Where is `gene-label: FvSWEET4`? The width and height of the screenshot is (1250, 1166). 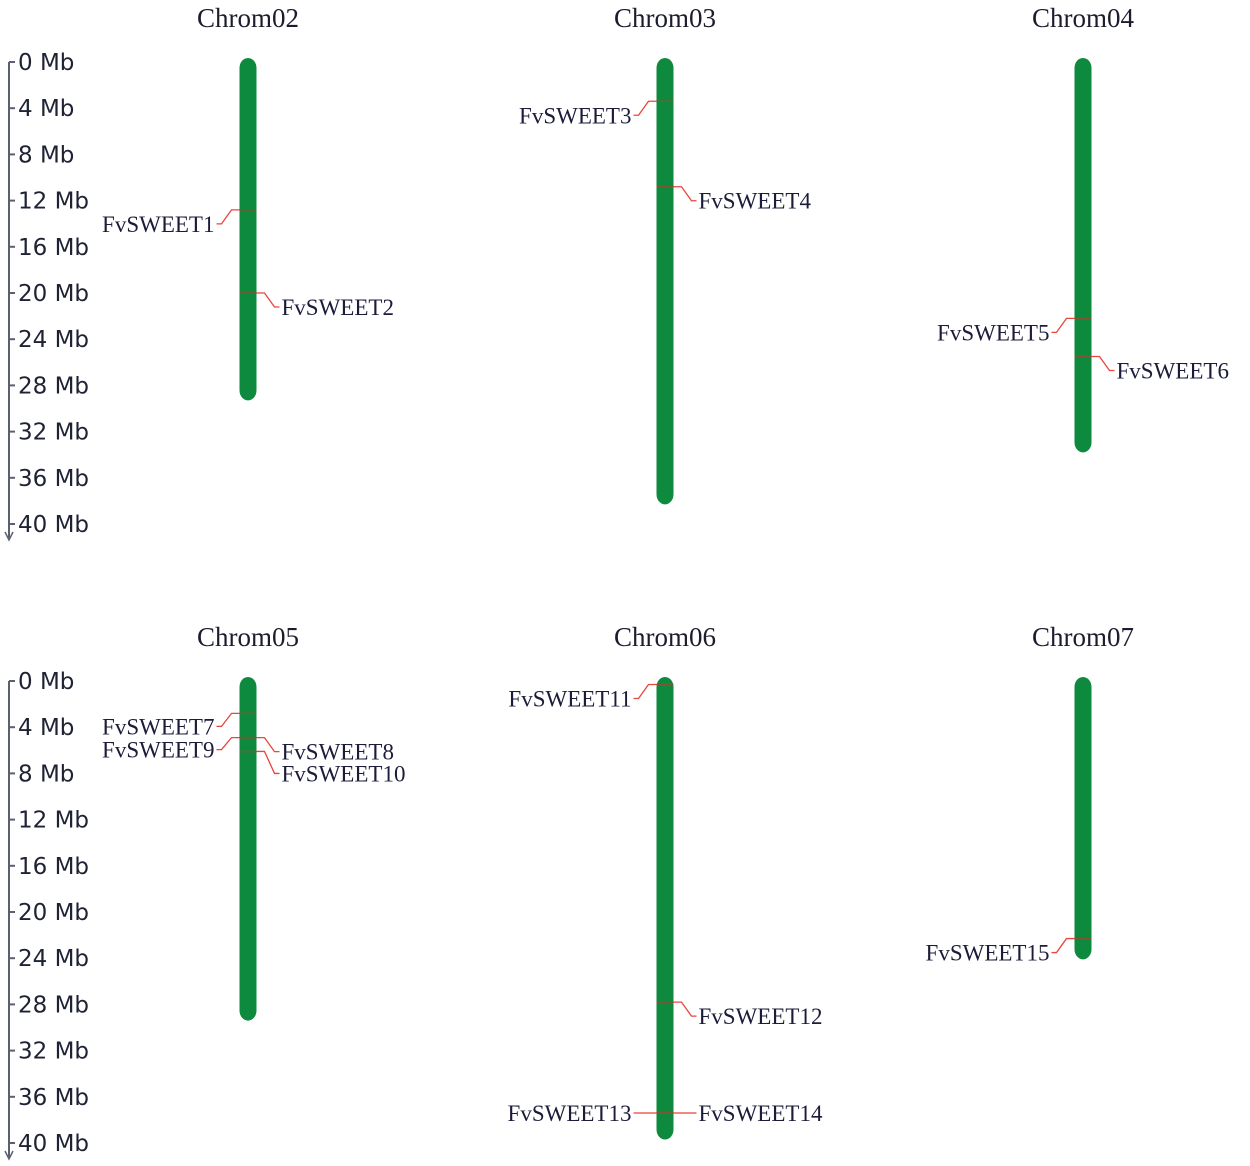 gene-label: FvSWEET4 is located at coordinates (755, 201).